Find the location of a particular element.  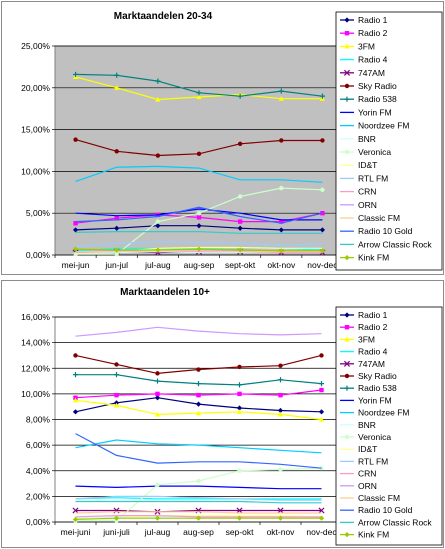

y-tick-label: 8,00% is located at coordinates (38, 420).